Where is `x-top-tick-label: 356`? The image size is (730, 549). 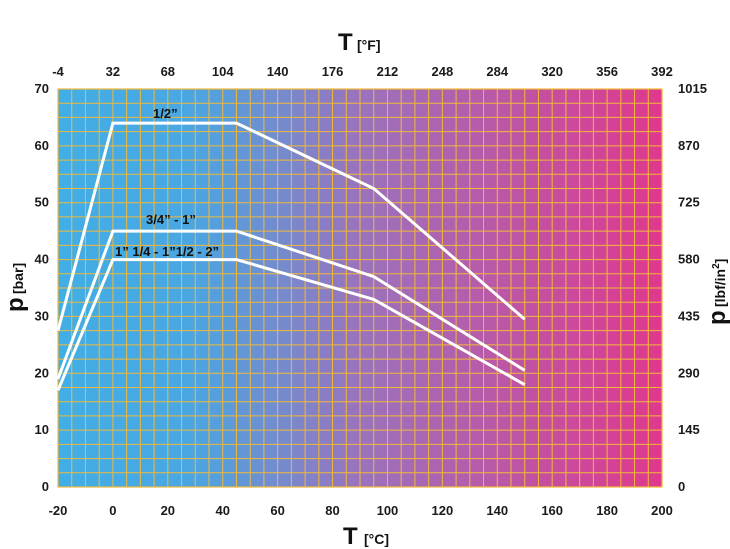 x-top-tick-label: 356 is located at coordinates (607, 71).